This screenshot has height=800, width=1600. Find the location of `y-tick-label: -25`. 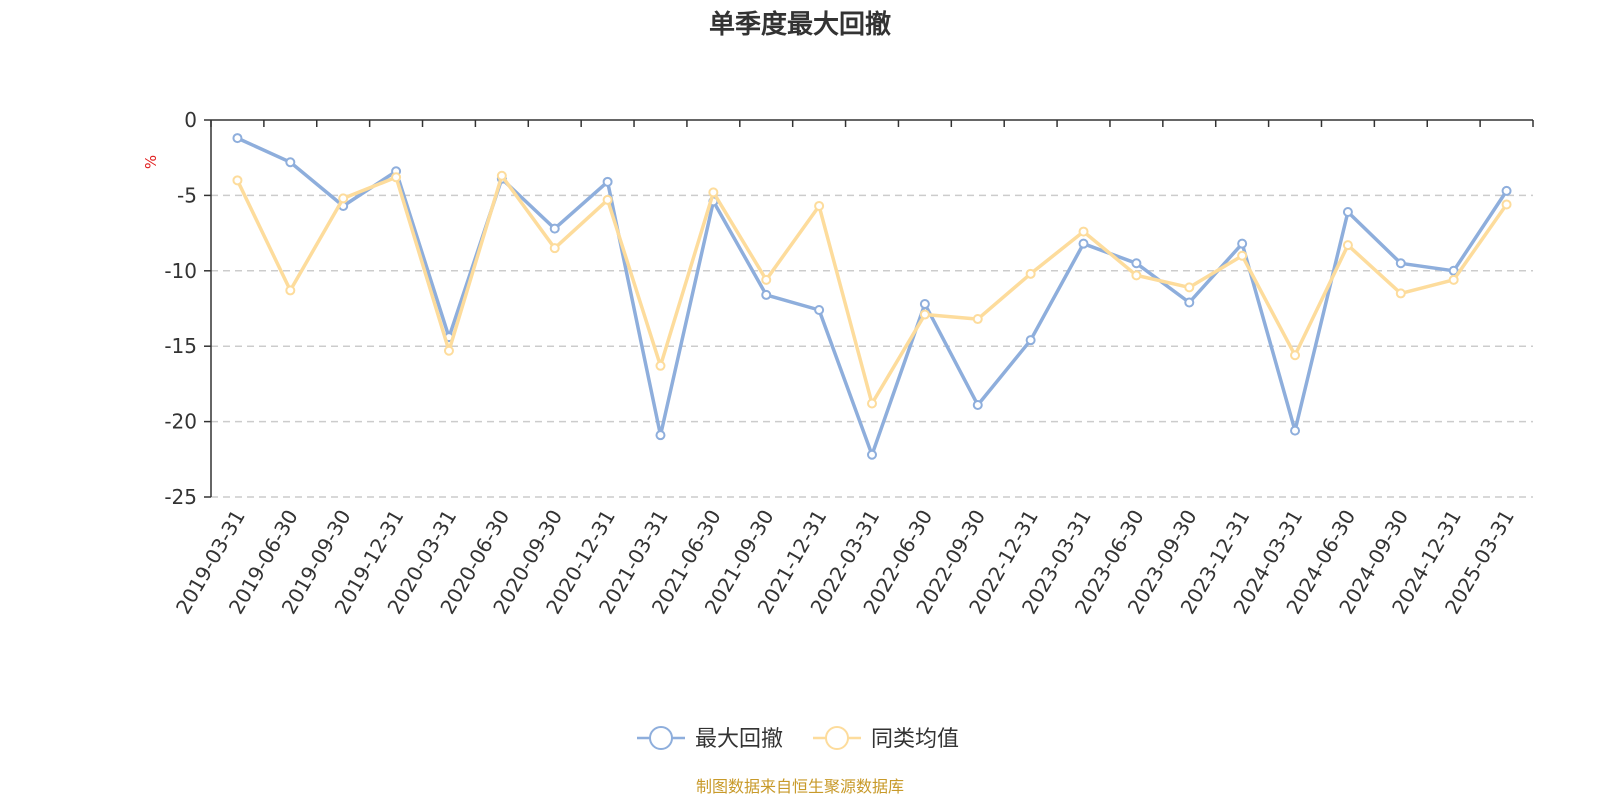

y-tick-label: -25 is located at coordinates (180, 497).